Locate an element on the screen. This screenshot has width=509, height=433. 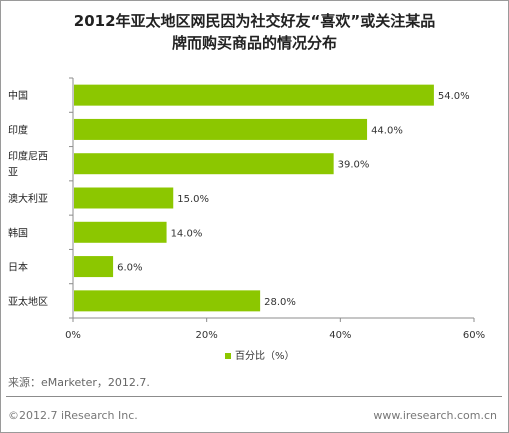
bar-value-label: 14.0% is located at coordinates (187, 233).